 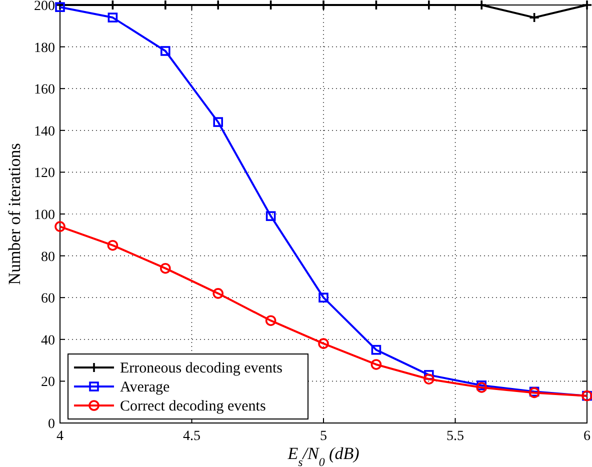 I want to click on y-tick-label: 60, so click(x=48, y=299).